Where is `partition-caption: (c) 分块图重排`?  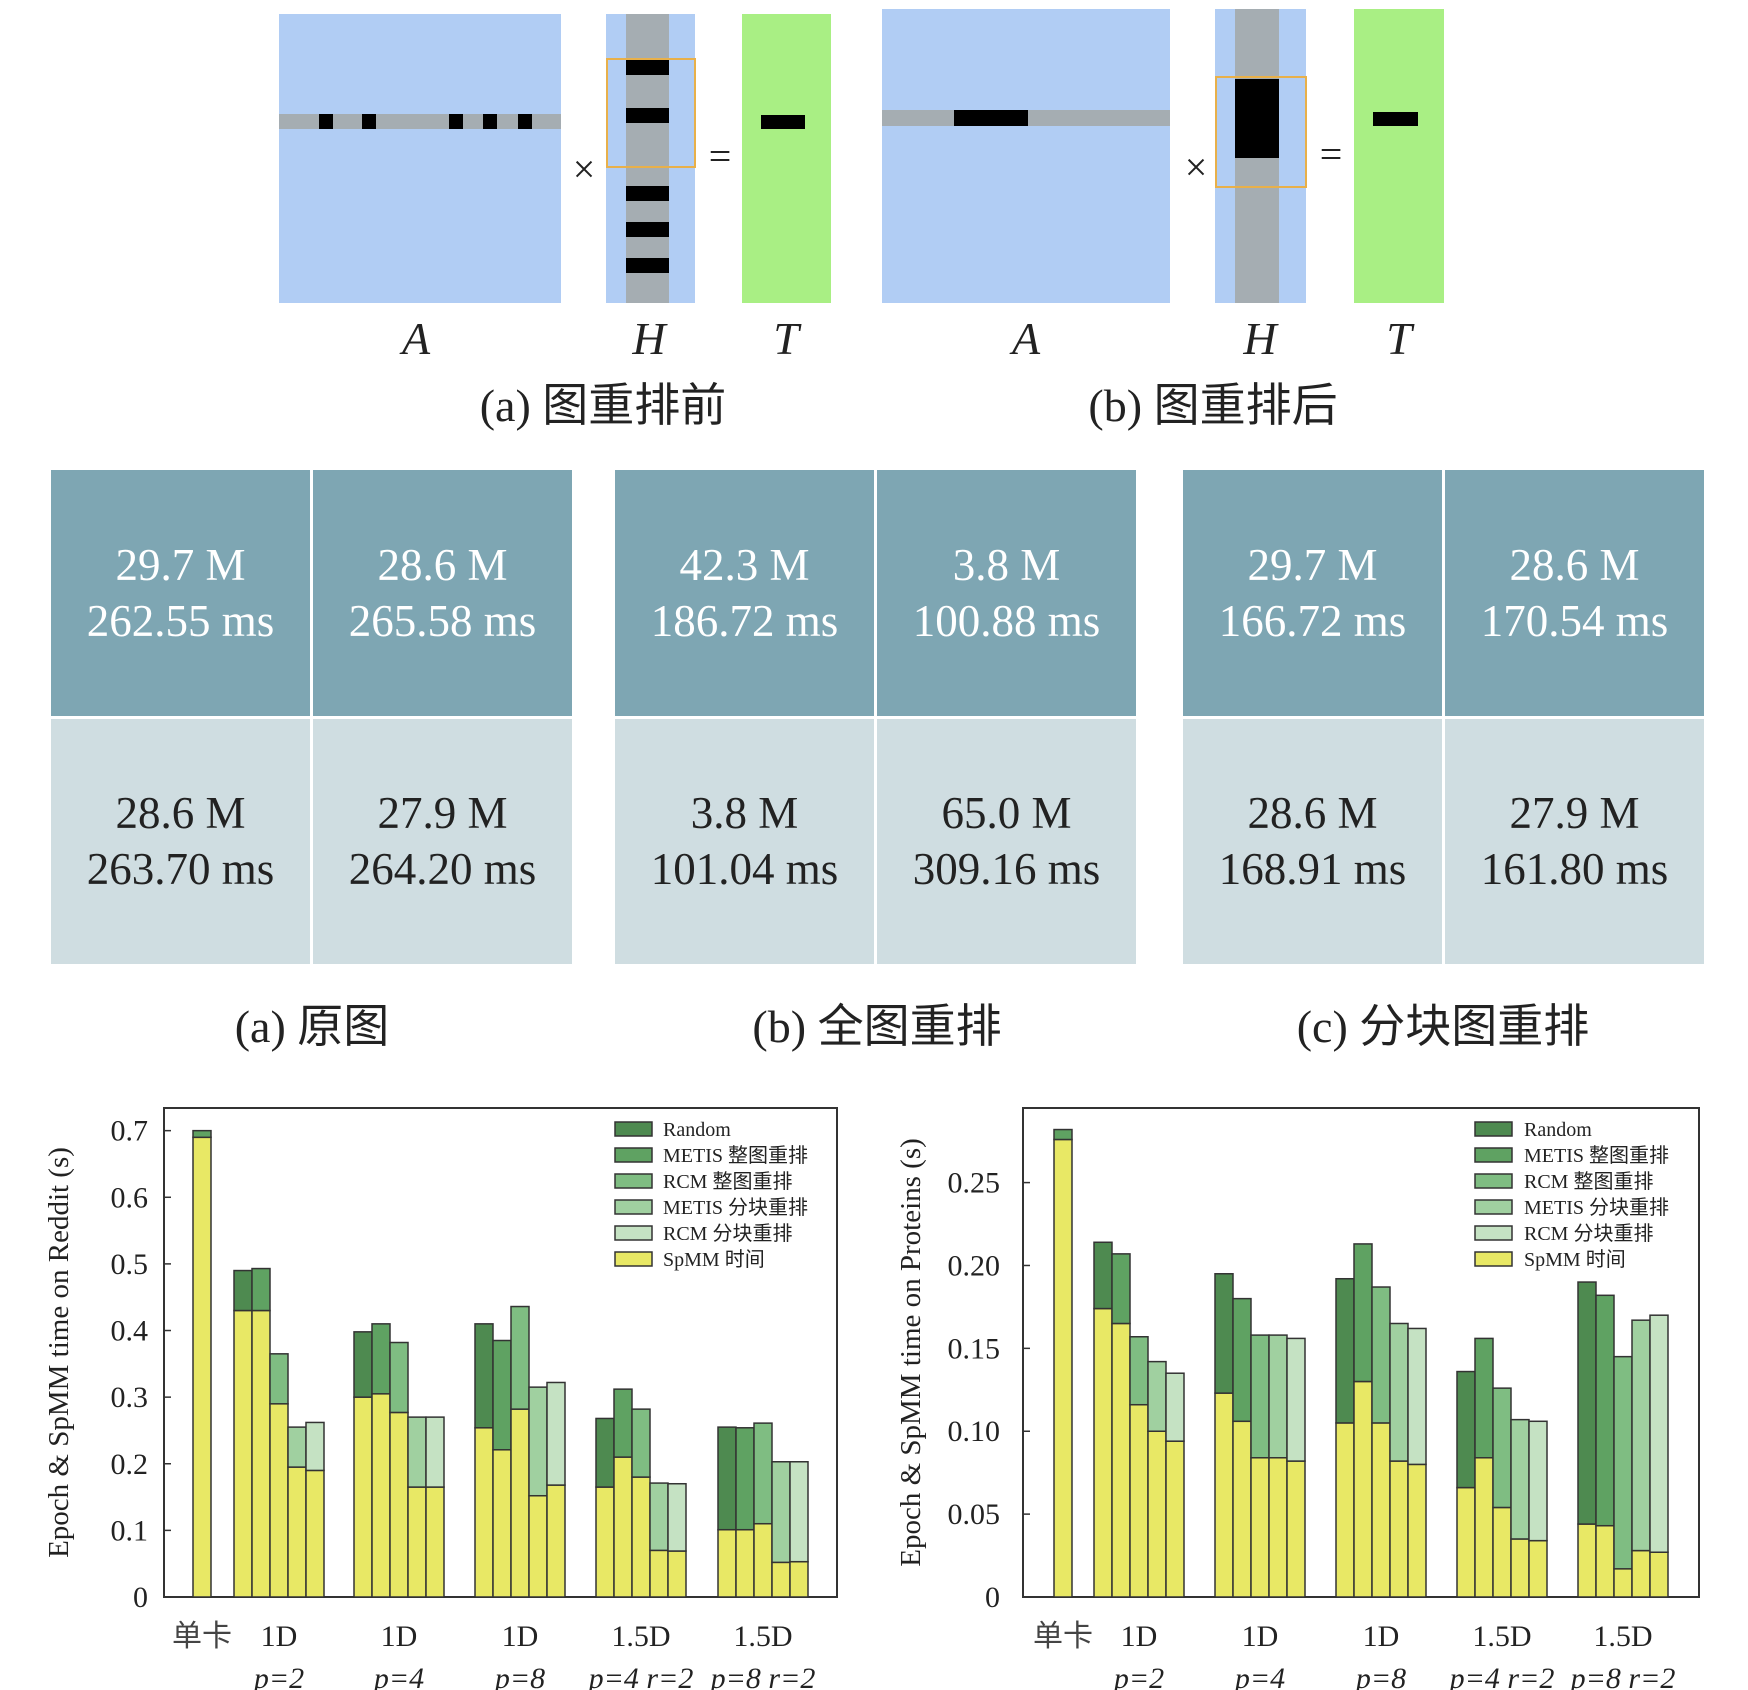 partition-caption: (c) 分块图重排 is located at coordinates (1443, 1026).